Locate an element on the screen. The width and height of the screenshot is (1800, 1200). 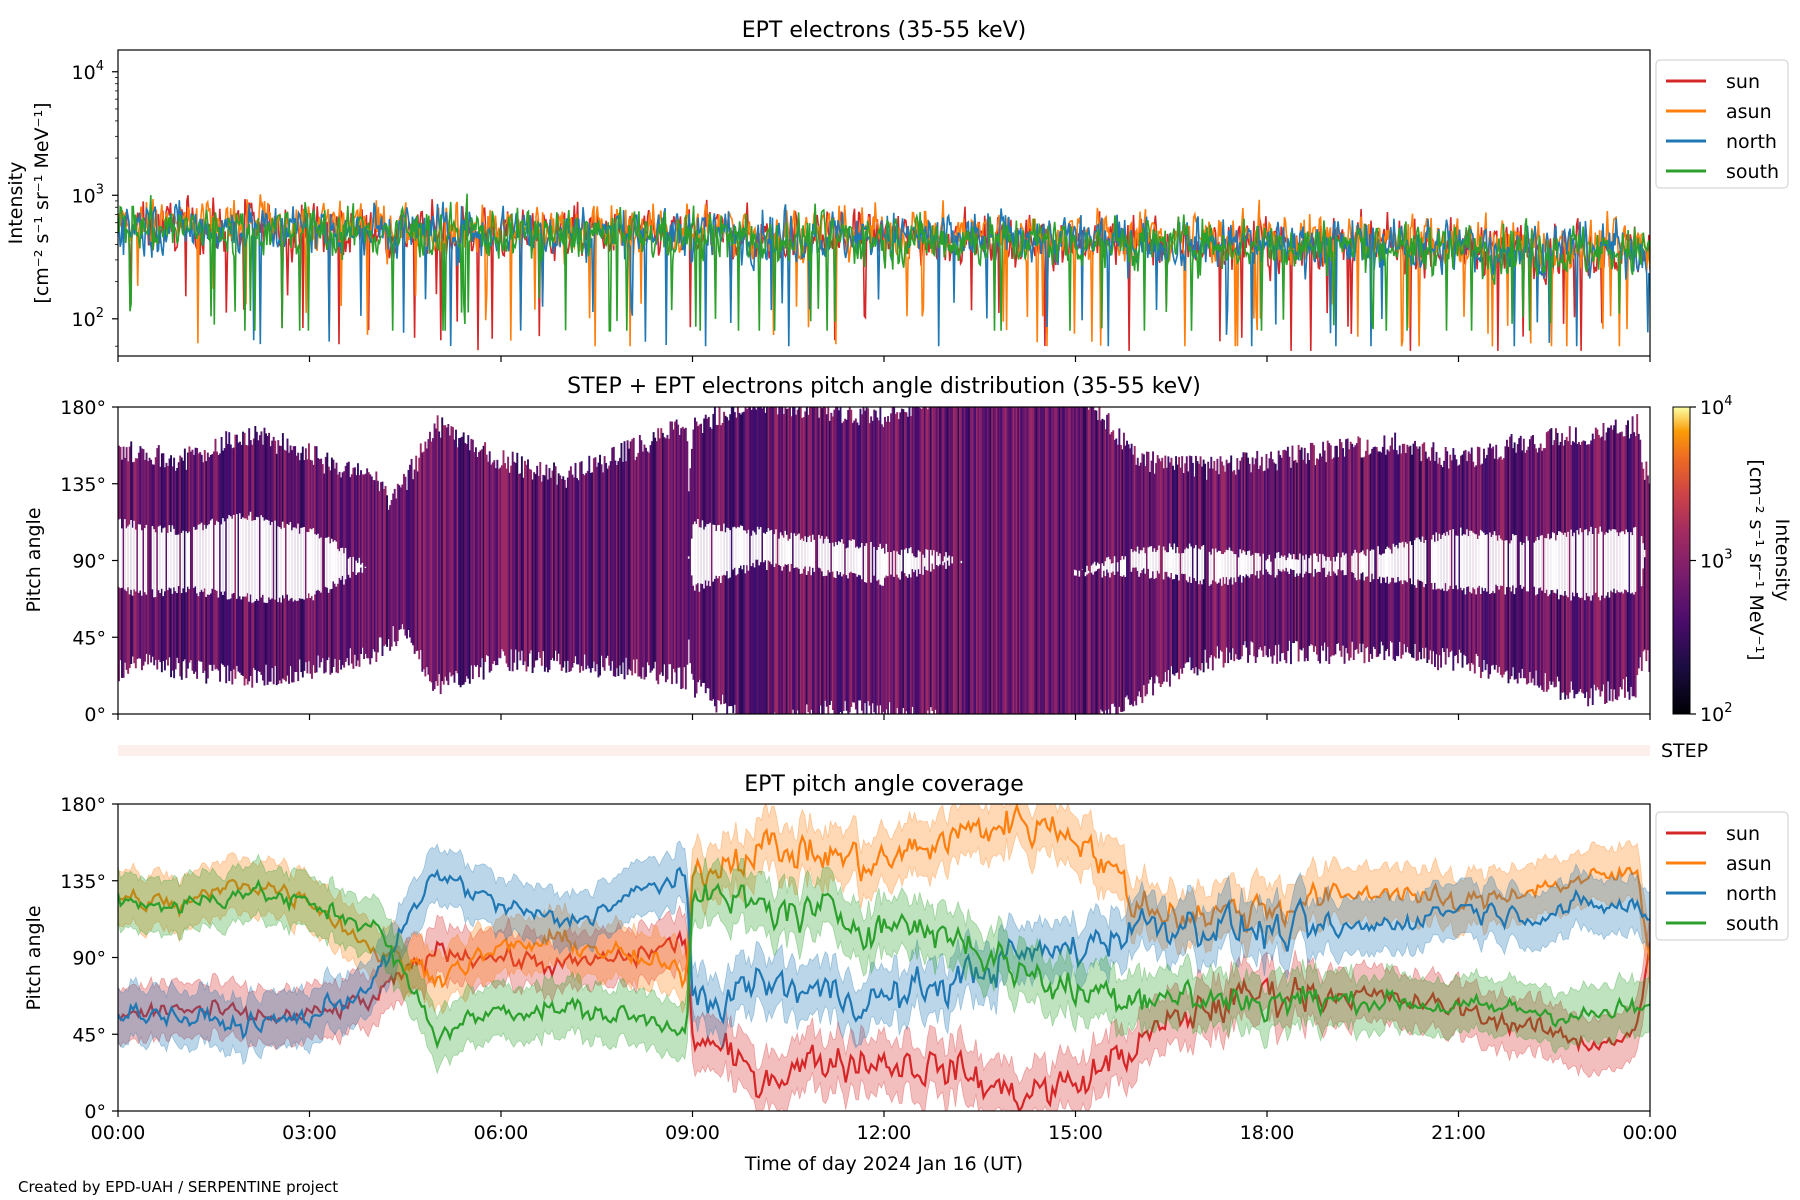
panel3-ylabel: Pitch angle is located at coordinates (34, 957).